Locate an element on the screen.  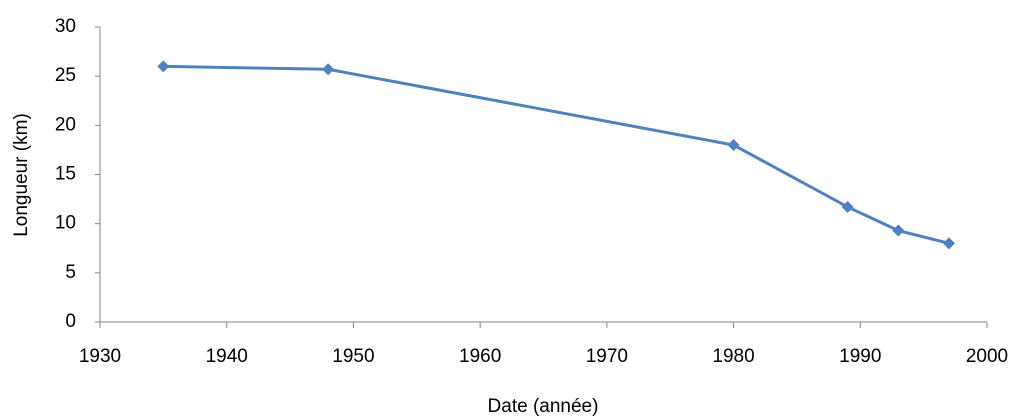
x-tick-label: 1990 is located at coordinates (860, 356).